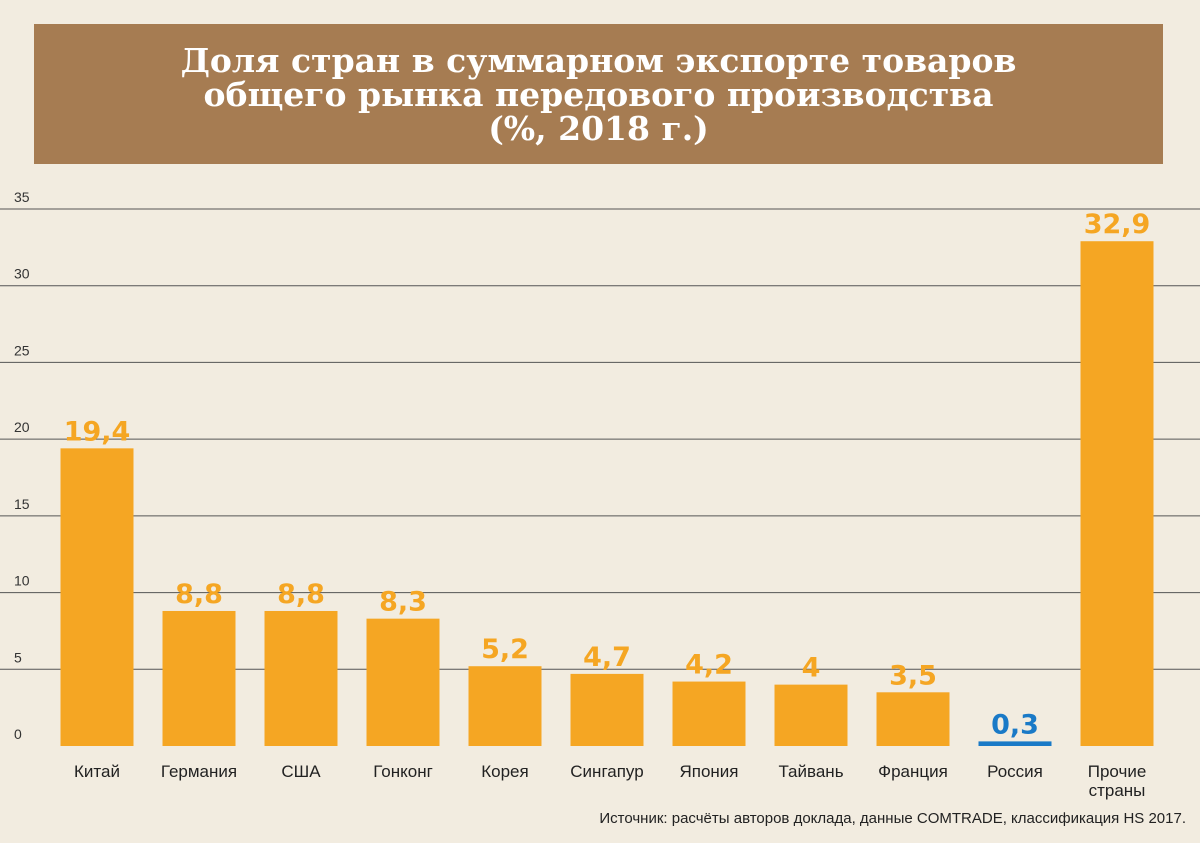  I want to click on x-tick-label: Франция, so click(913, 771).